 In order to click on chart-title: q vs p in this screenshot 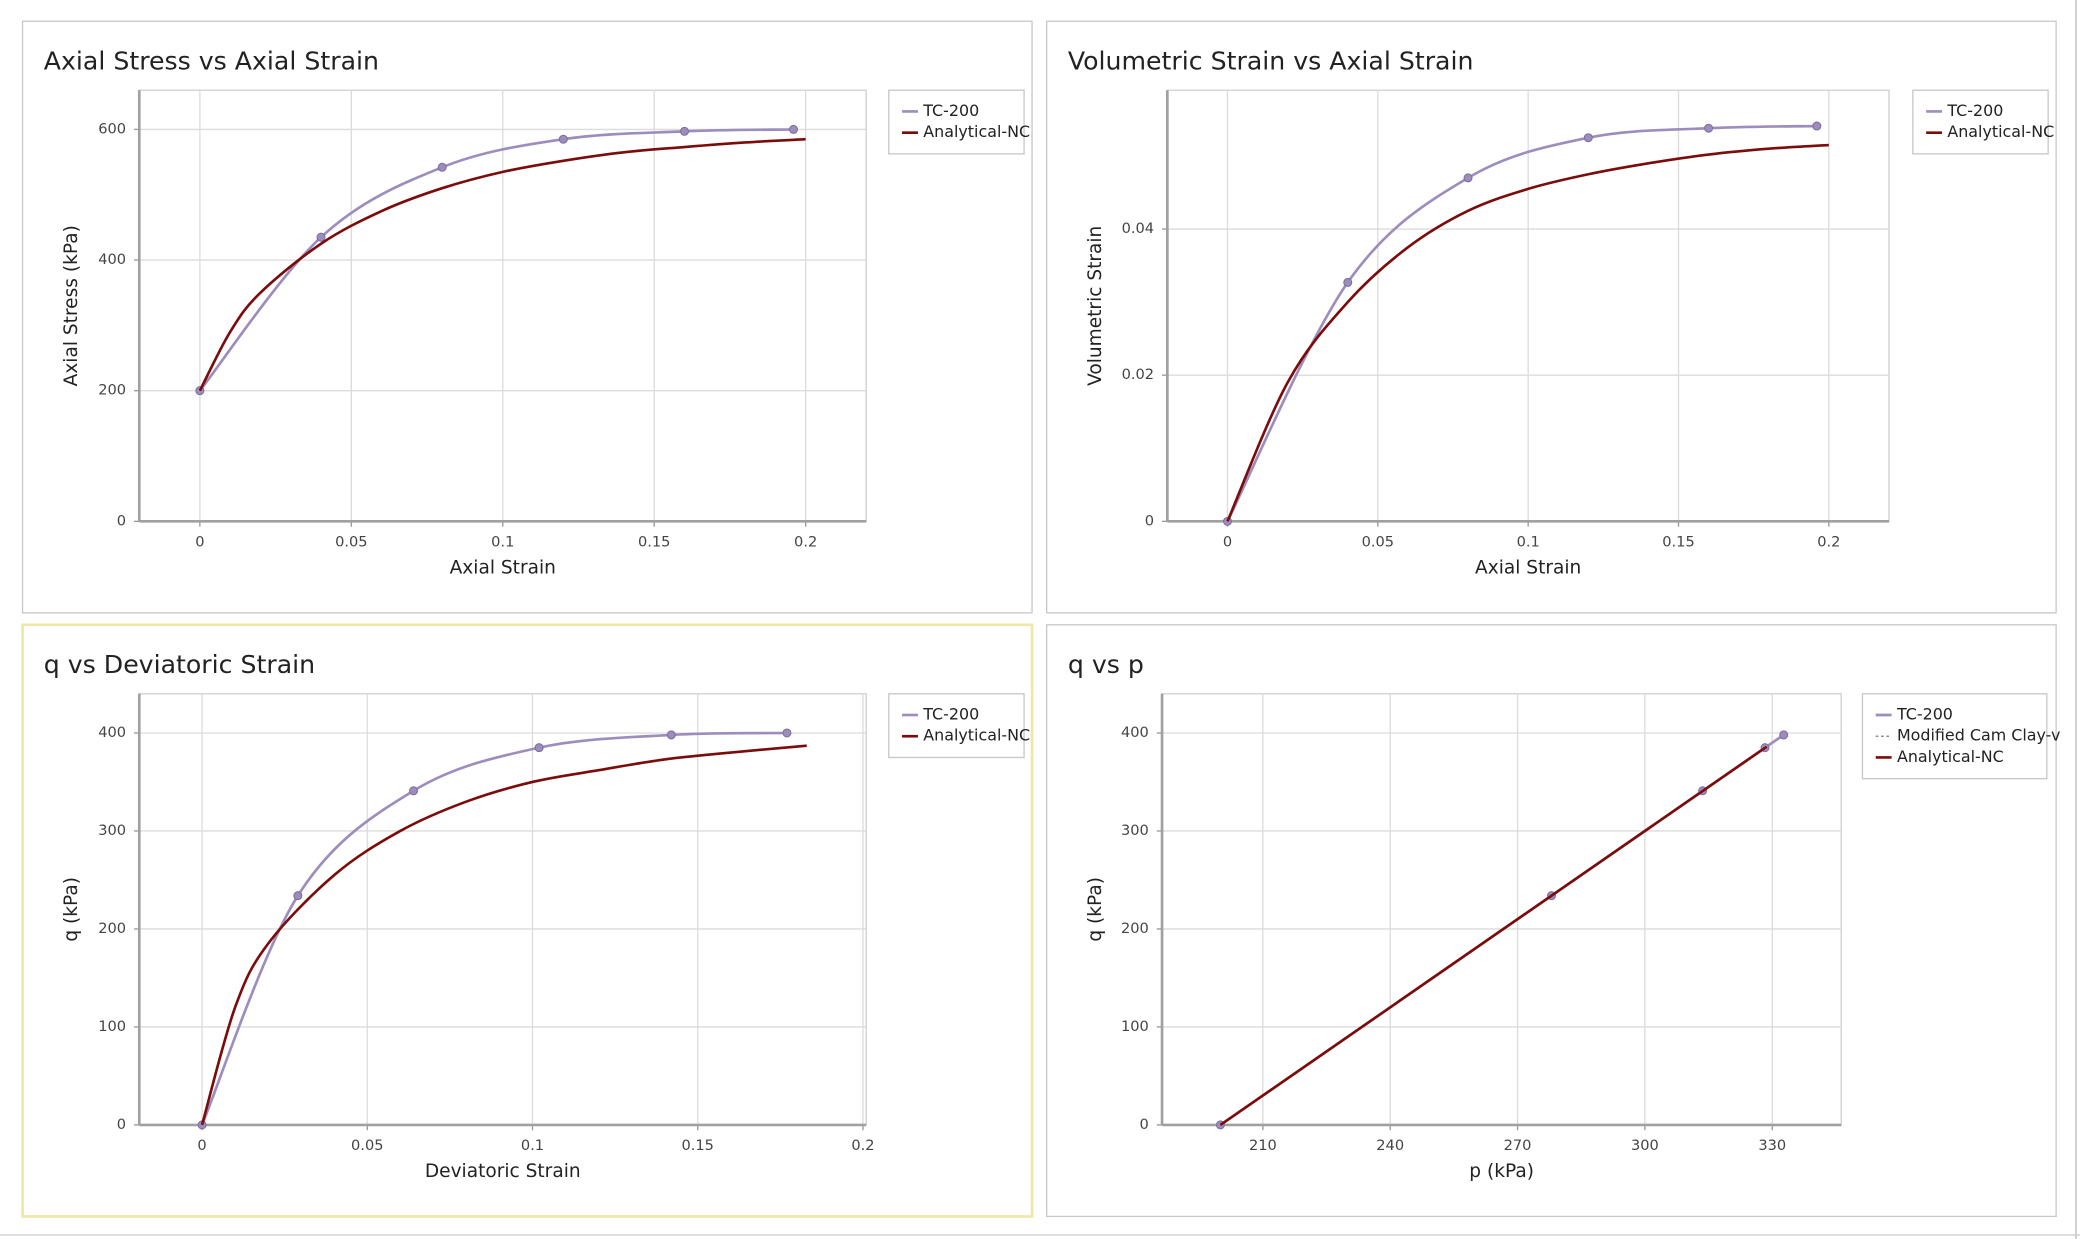, I will do `click(1106, 664)`.